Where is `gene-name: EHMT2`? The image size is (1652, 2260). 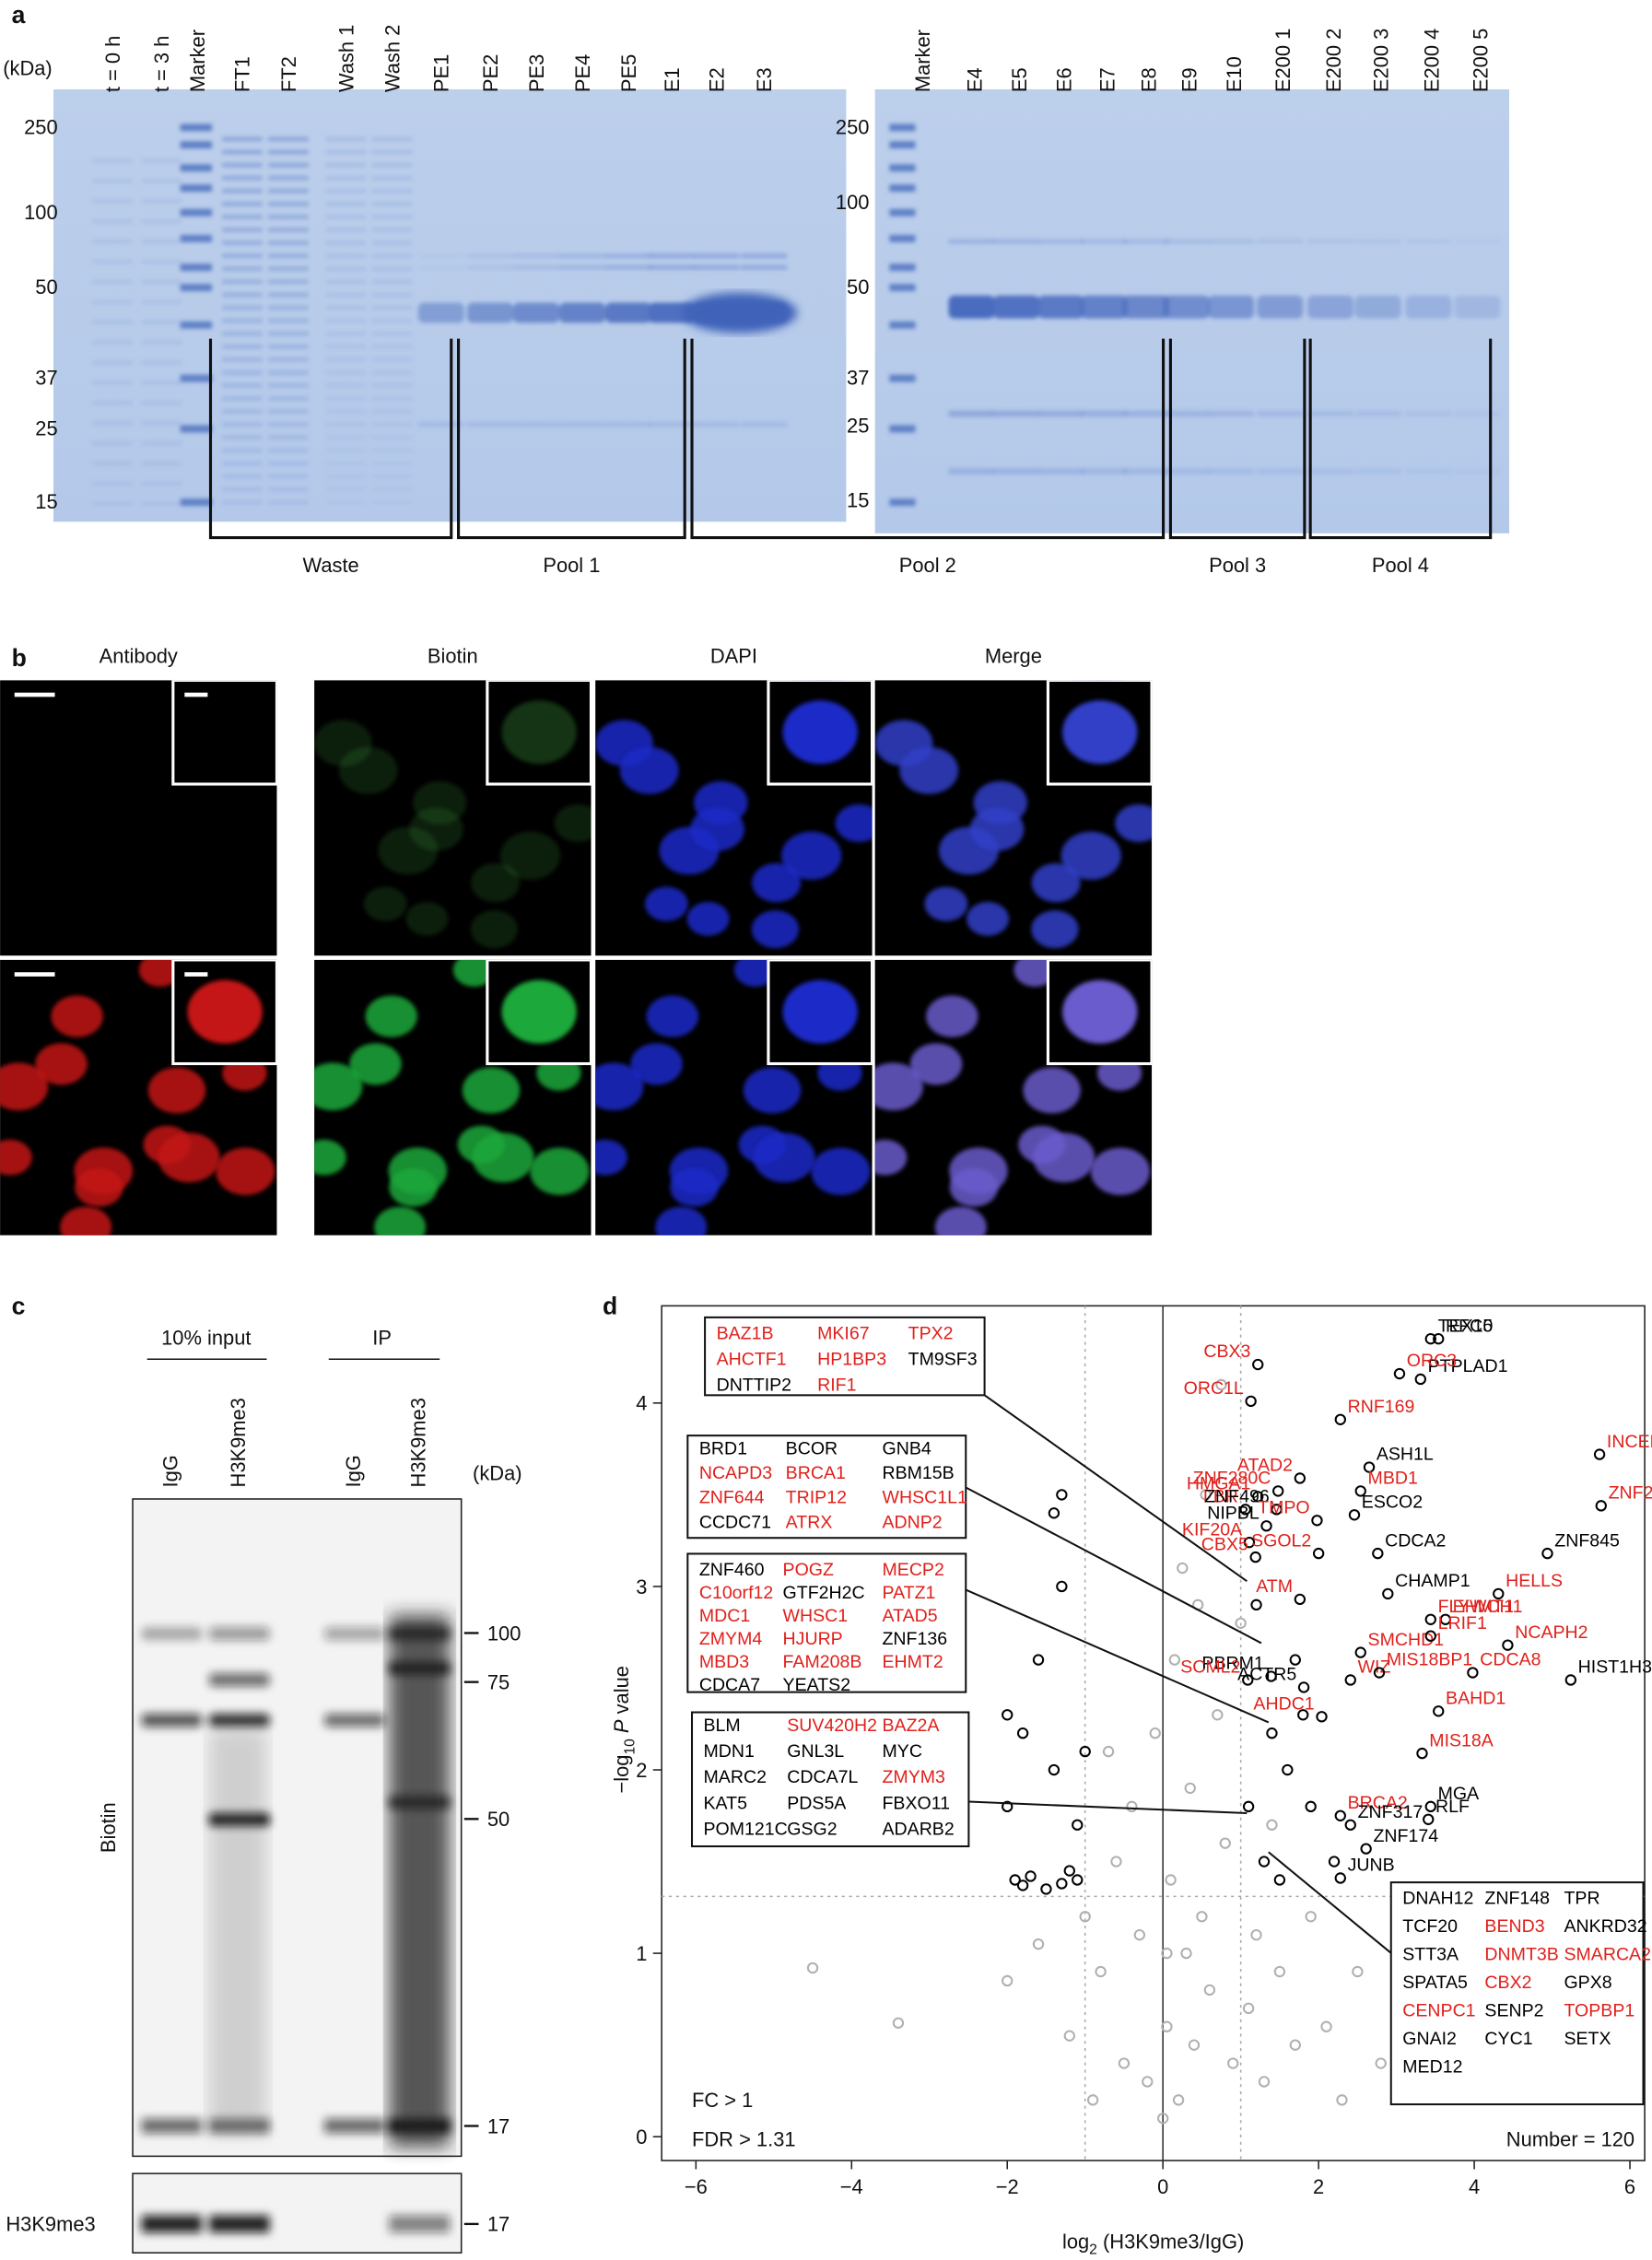
gene-name: EHMT2 is located at coordinates (913, 1662).